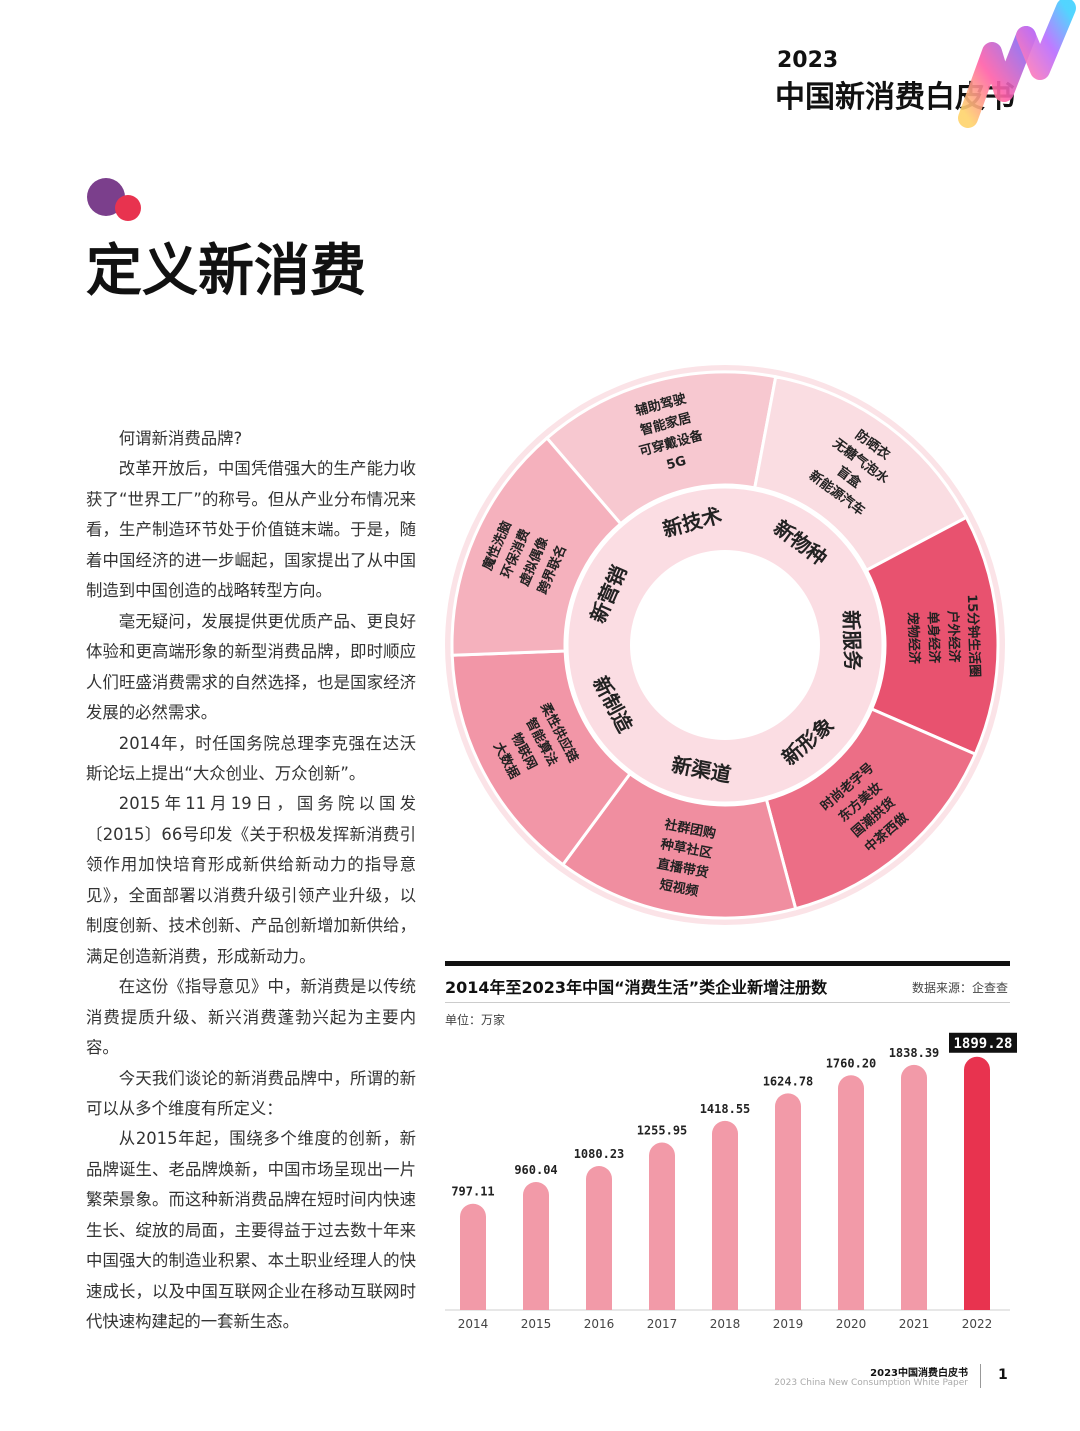  Describe the element at coordinates (980, 1376) in the screenshot. I see `footer-separator` at that location.